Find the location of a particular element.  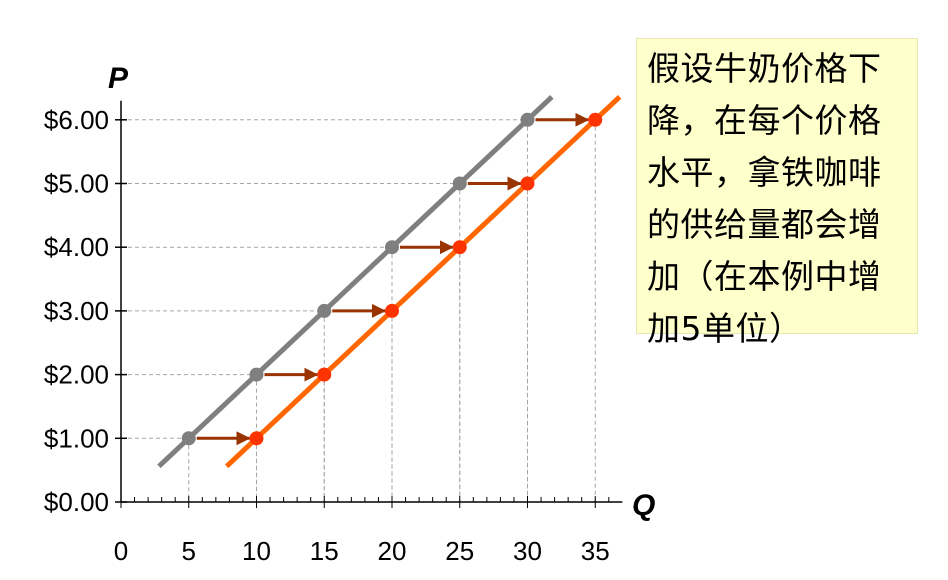

x-tick-label: 5 is located at coordinates (189, 551).